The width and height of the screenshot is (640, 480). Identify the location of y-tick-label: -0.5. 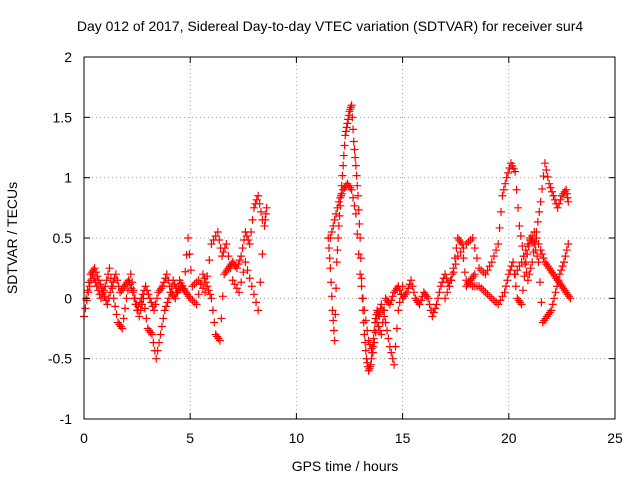
(60, 359).